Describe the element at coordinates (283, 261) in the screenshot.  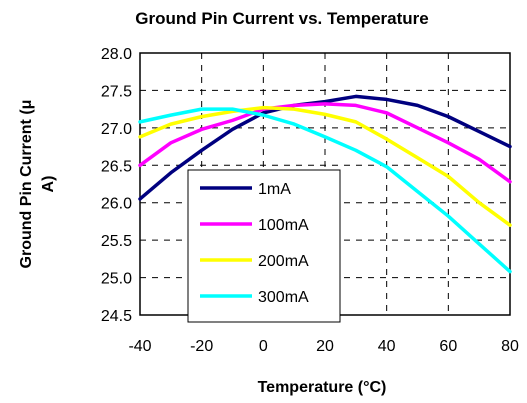
I see `legend-label-200mA: 200mA` at that location.